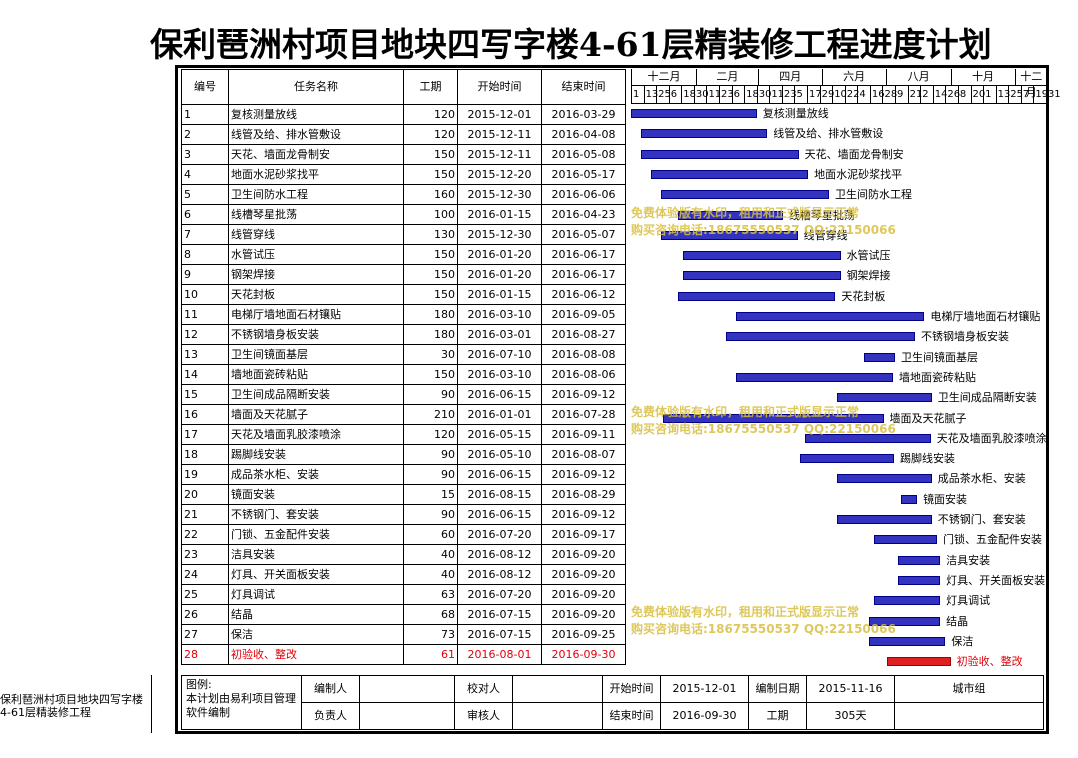  I want to click on task-name: 线管穿线, so click(316, 234).